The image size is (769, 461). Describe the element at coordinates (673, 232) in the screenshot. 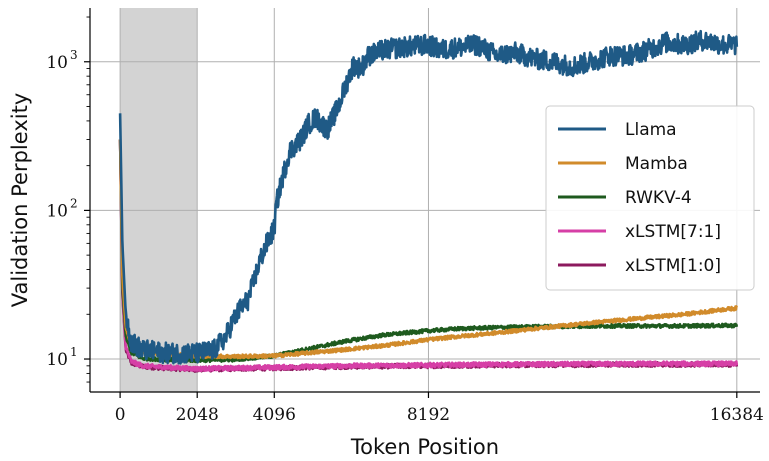

I see `legend-label: xLSTM[7:1]` at that location.